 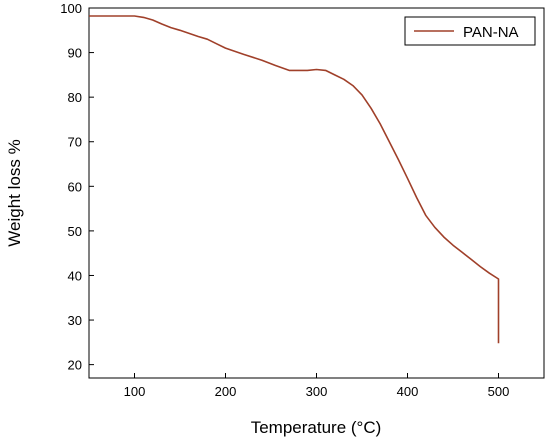 I want to click on y-tick-label-90: 90, so click(x=75, y=53).